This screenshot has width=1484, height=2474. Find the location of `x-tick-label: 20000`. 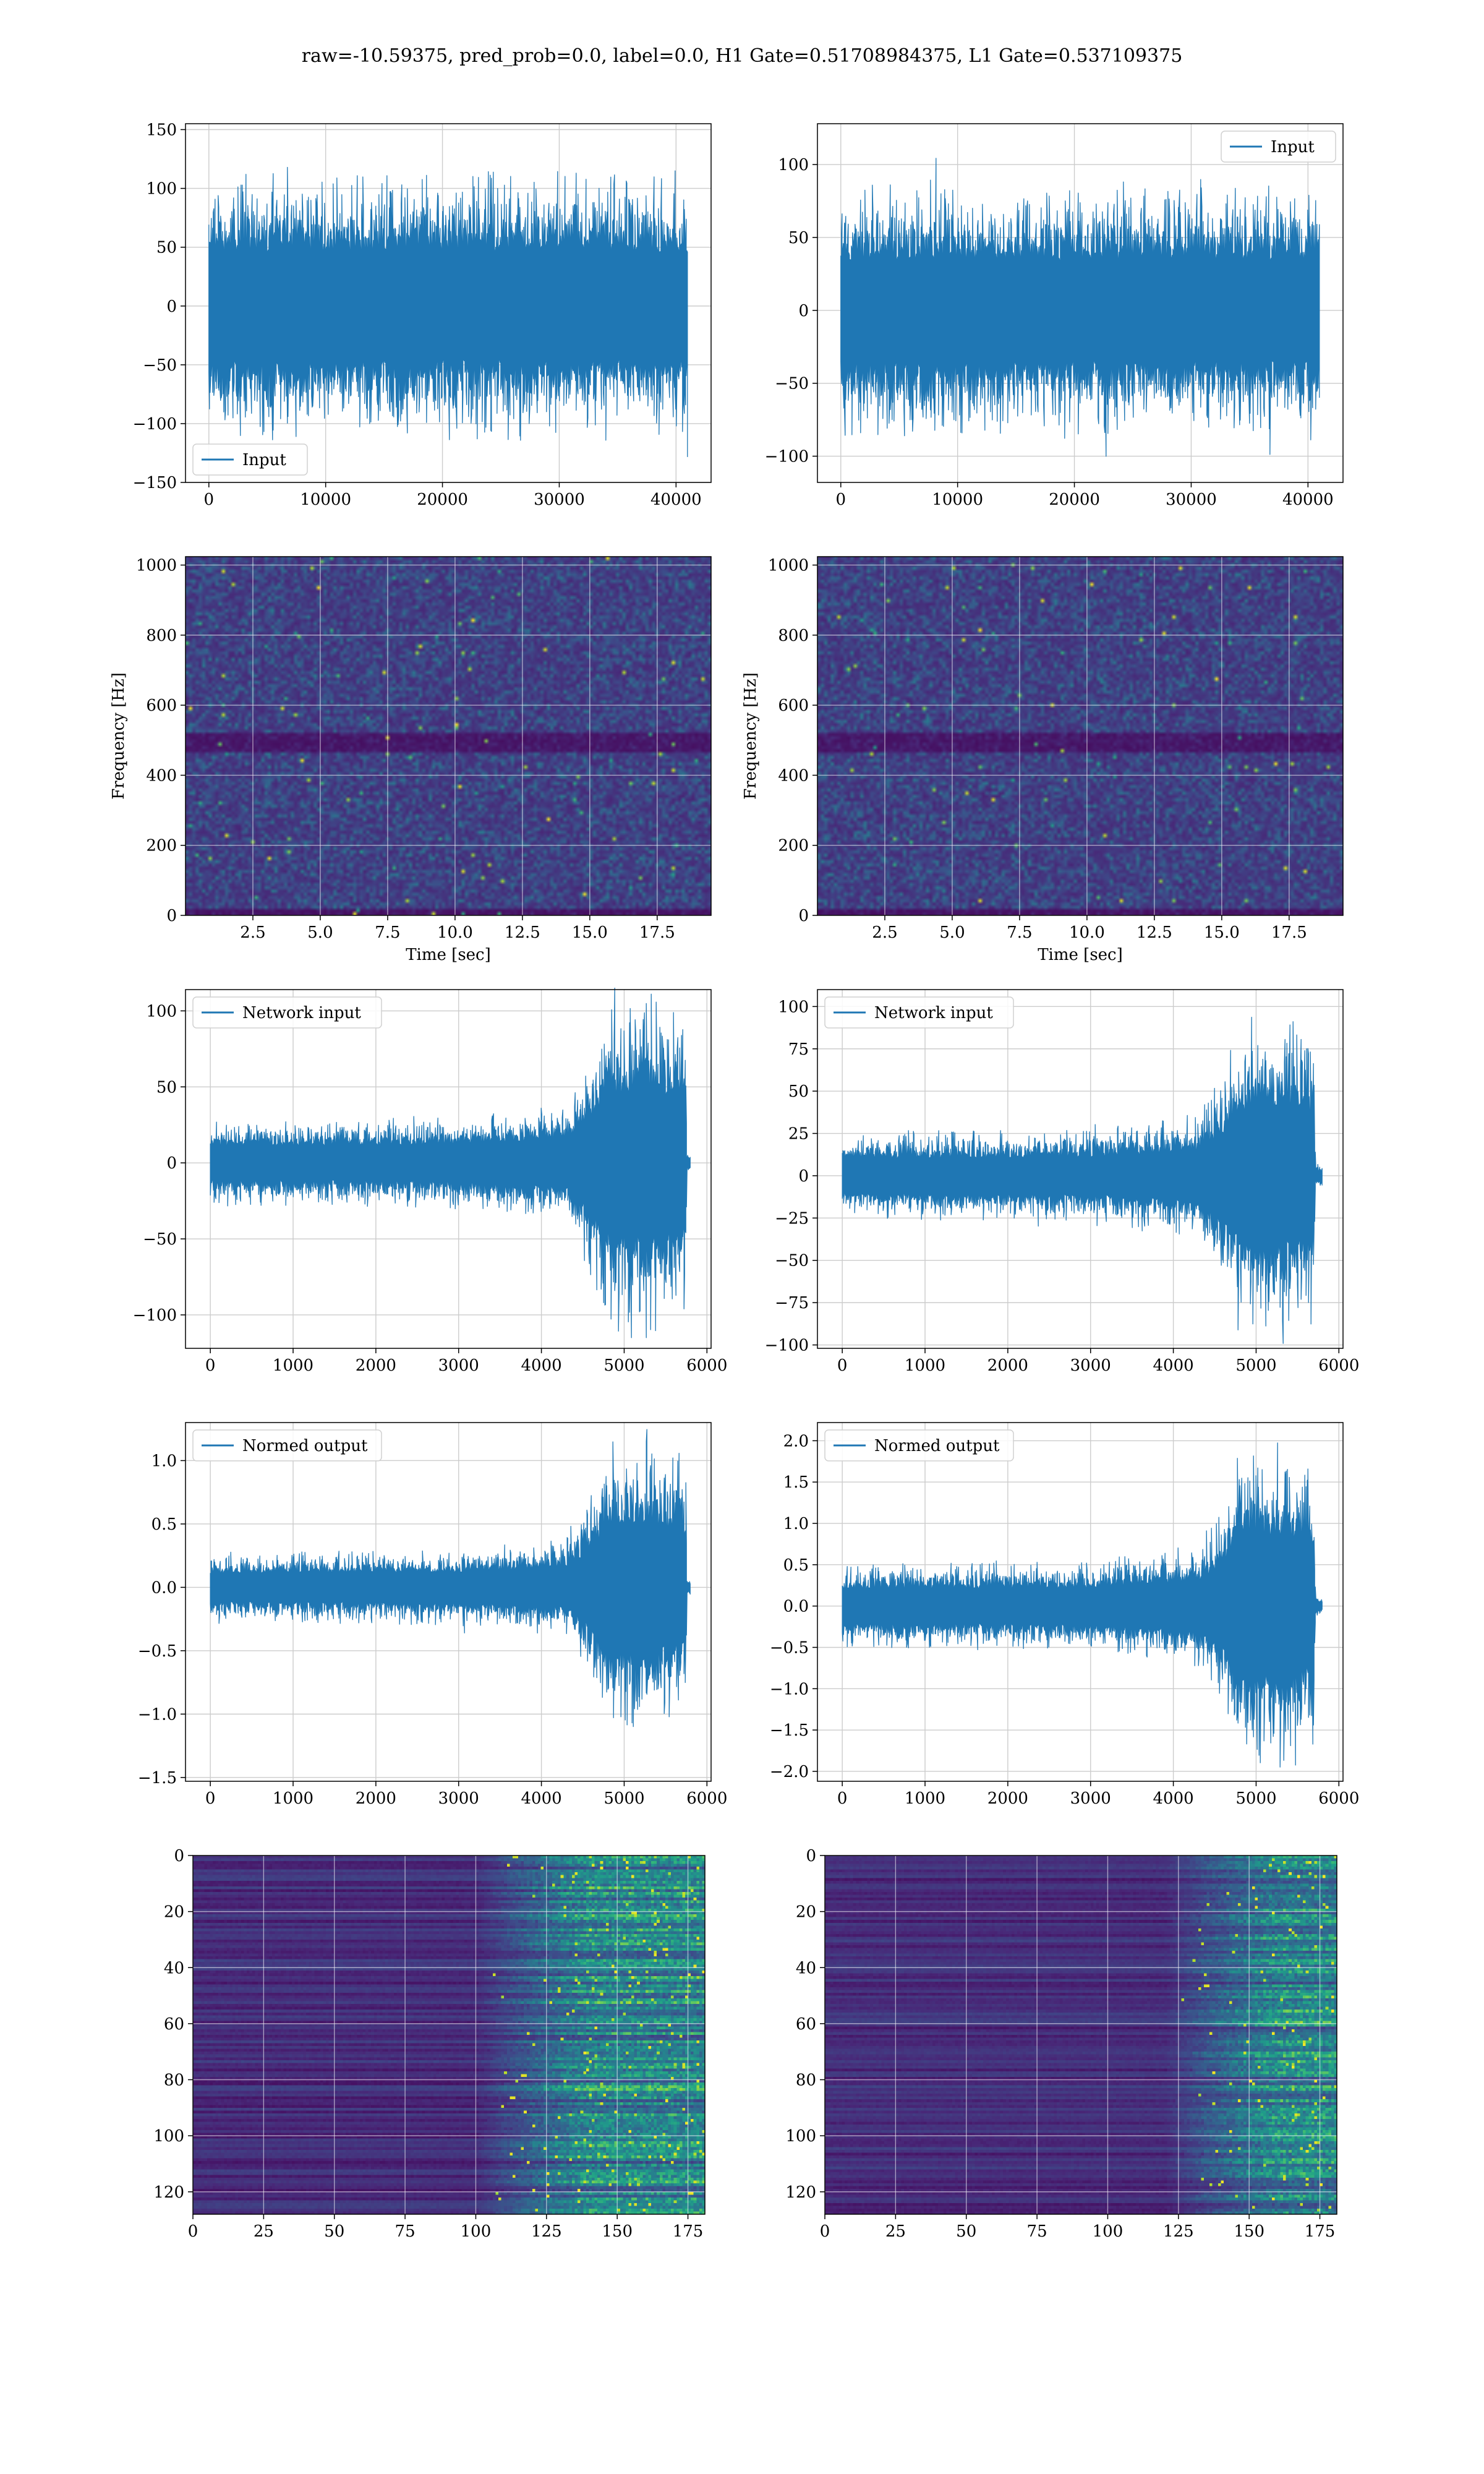

x-tick-label: 20000 is located at coordinates (1074, 499).